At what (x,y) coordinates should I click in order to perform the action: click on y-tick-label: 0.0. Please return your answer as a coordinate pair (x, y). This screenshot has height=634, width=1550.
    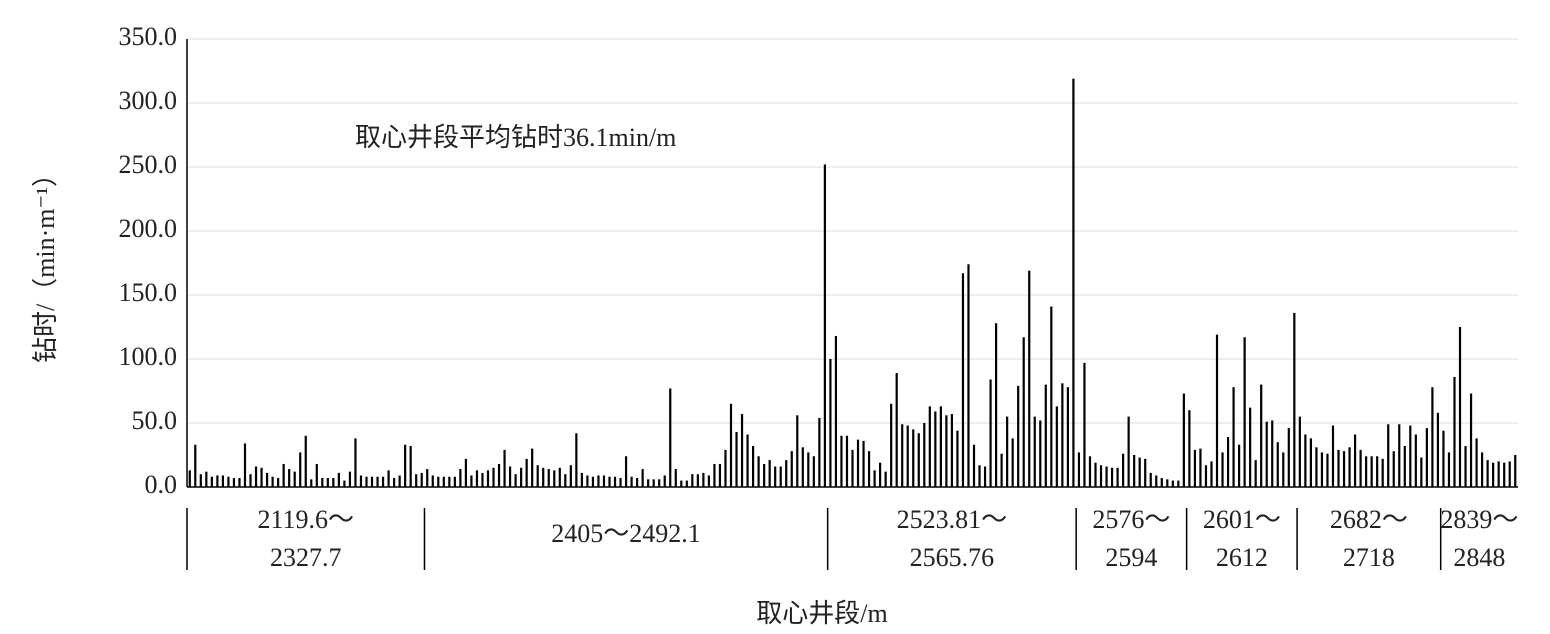
    Looking at the image, I should click on (161, 484).